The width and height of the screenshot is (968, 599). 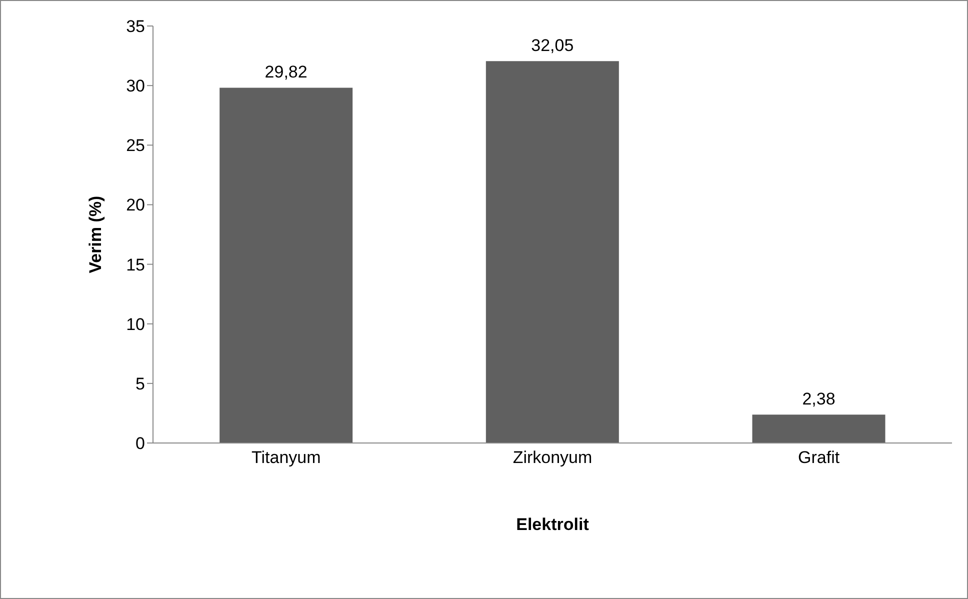 What do you see at coordinates (135, 324) in the screenshot?
I see `y-tick-label: 10` at bounding box center [135, 324].